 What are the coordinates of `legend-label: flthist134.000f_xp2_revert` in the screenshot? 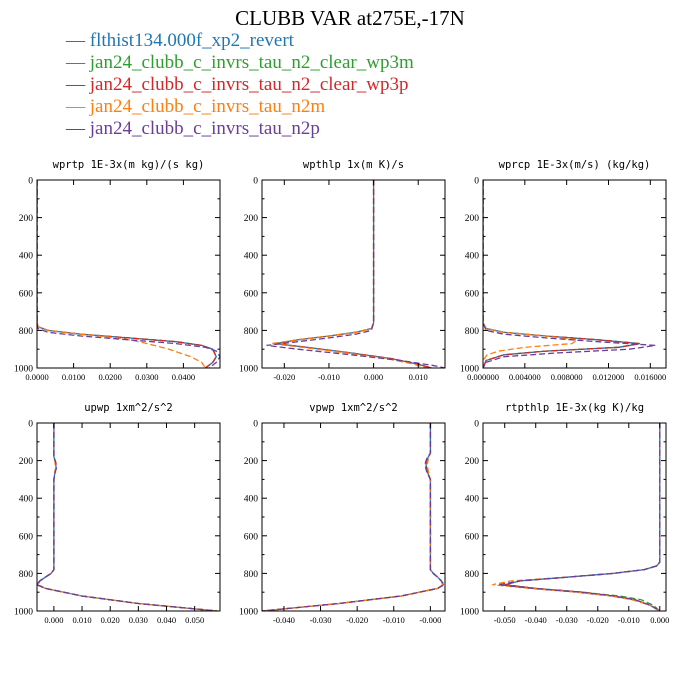 It's located at (191, 40).